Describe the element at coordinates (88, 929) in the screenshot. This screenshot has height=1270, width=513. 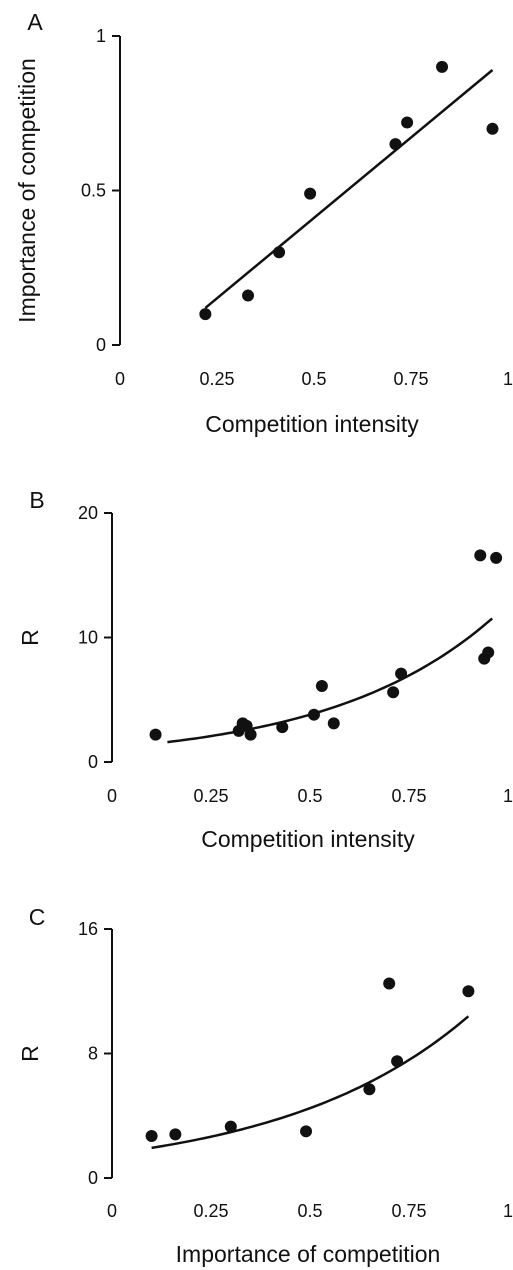
I see `y-tick-label: 16` at that location.